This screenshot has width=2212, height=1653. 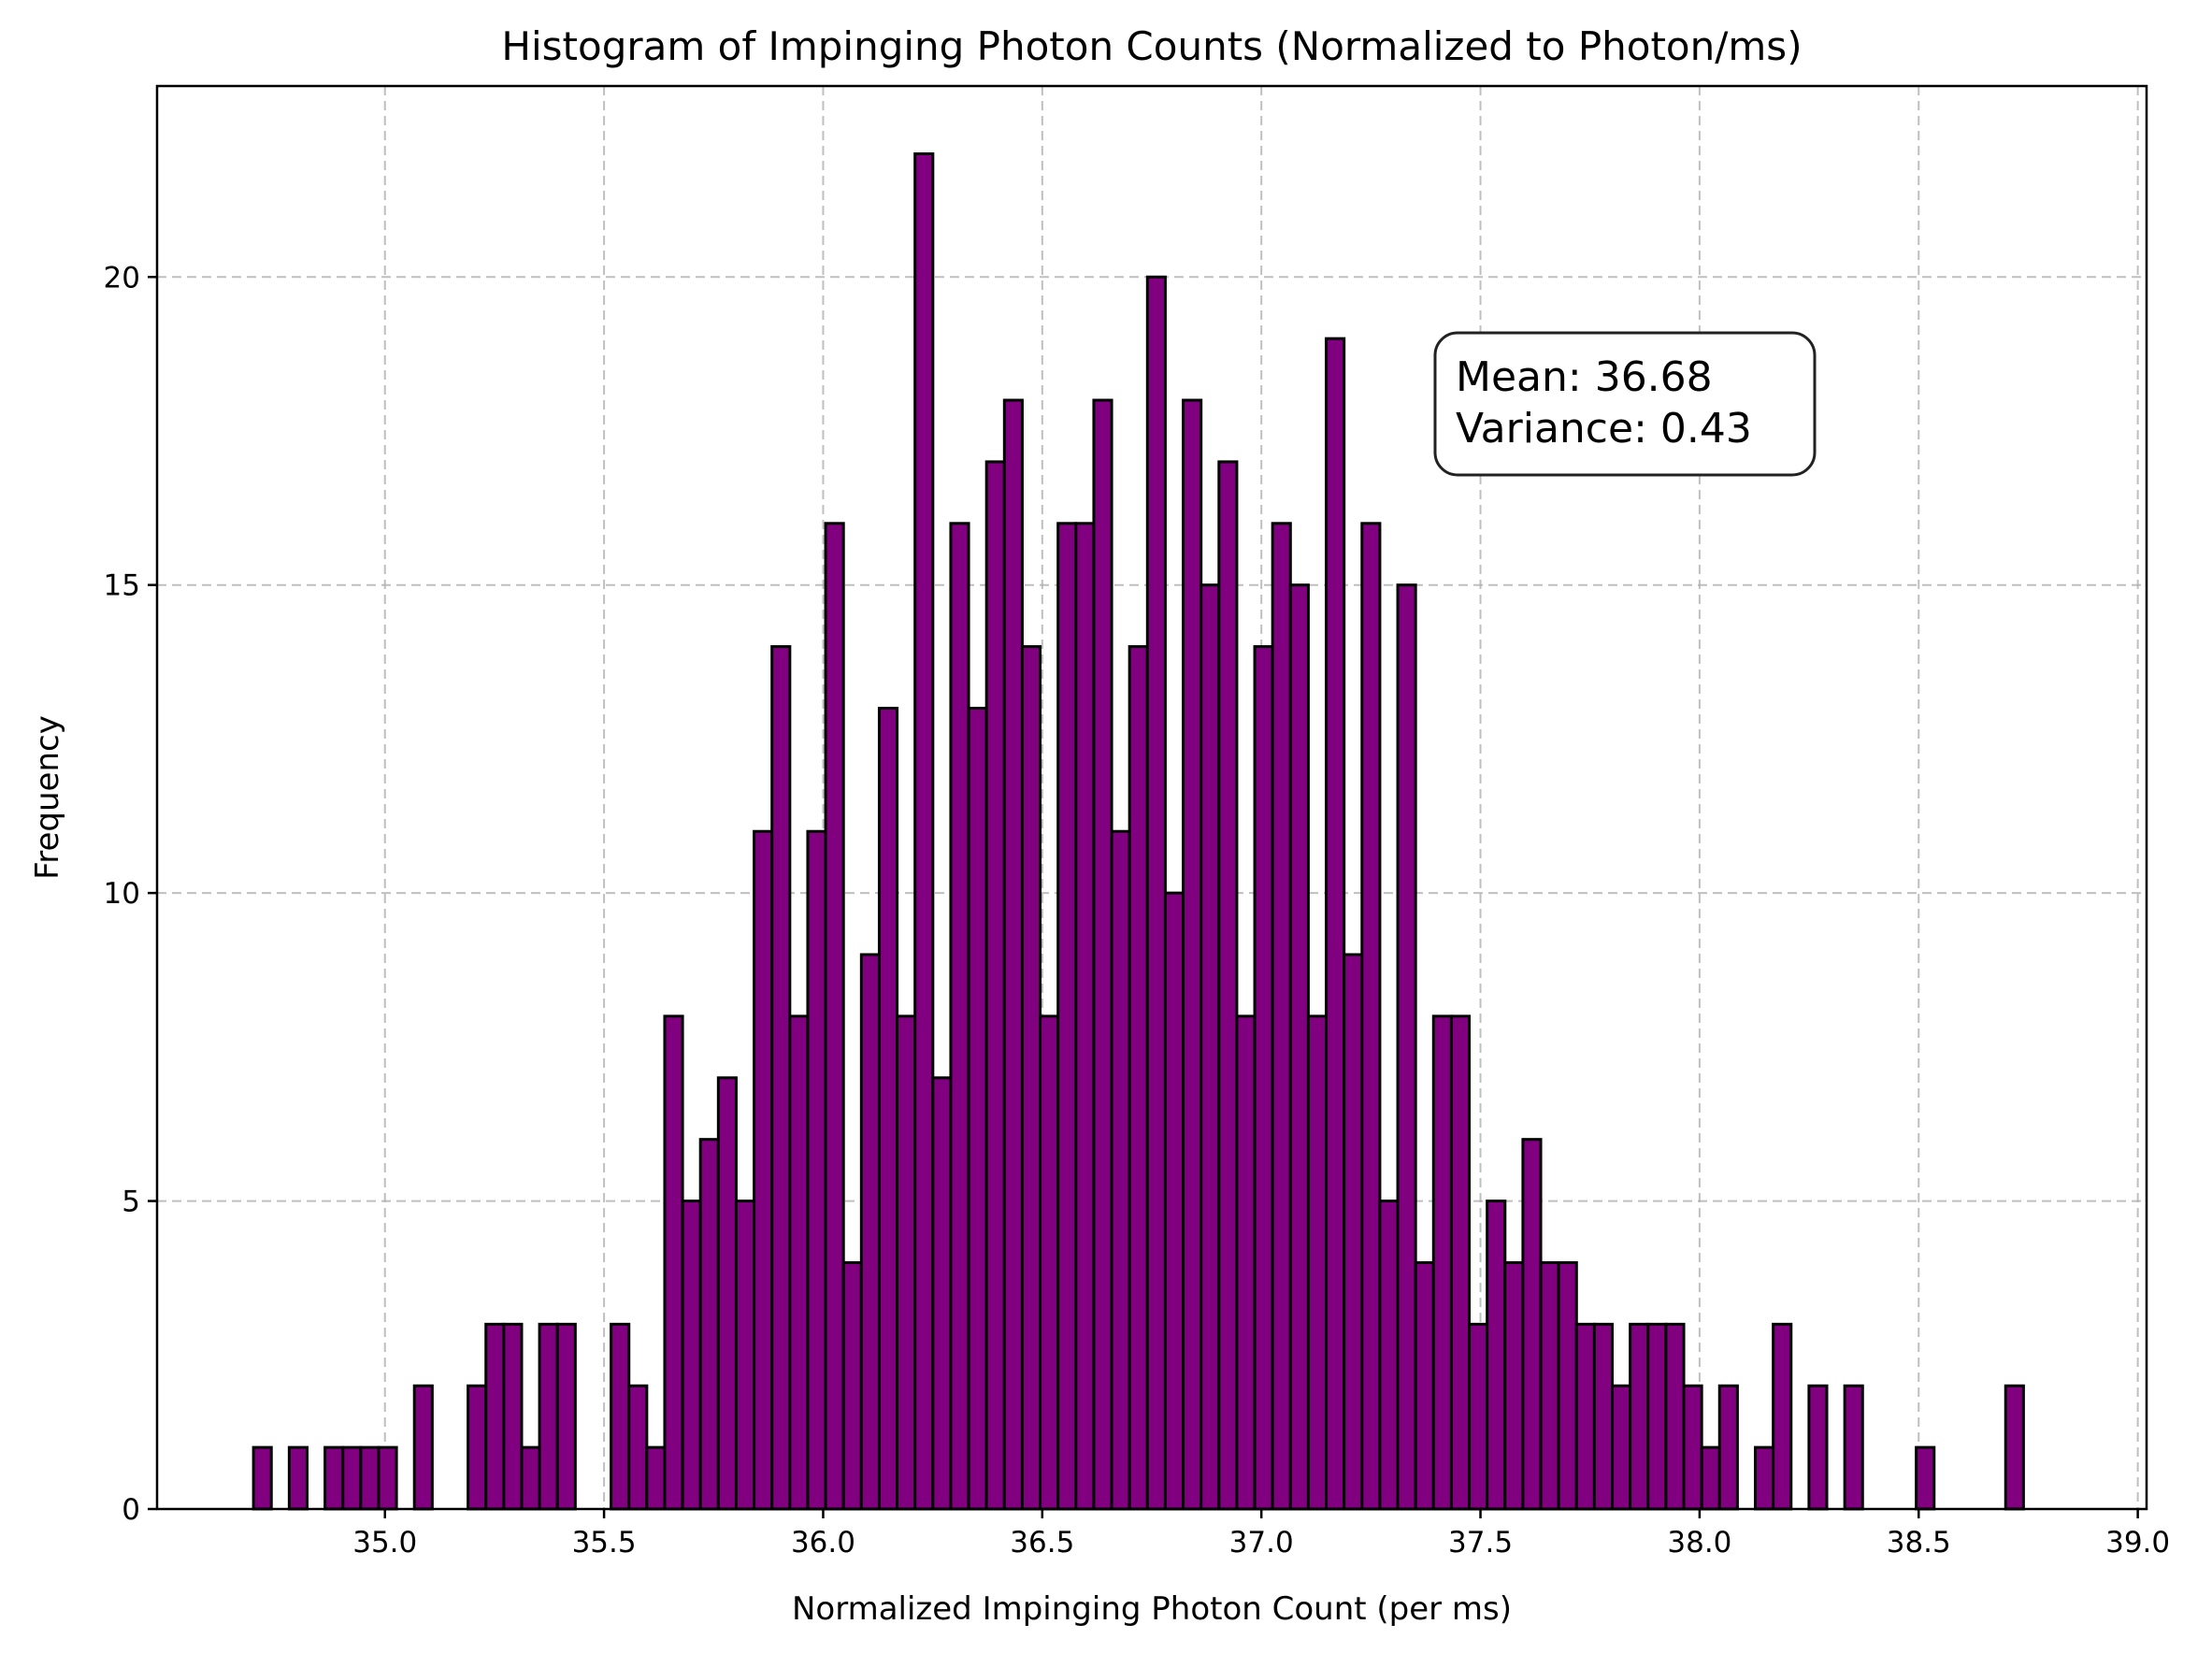 I want to click on x-axis-ticks: 35.0 35.5 36.0 36.5 37.0 37.5 38.0 38.5 39.0, so click(x=1261, y=1534).